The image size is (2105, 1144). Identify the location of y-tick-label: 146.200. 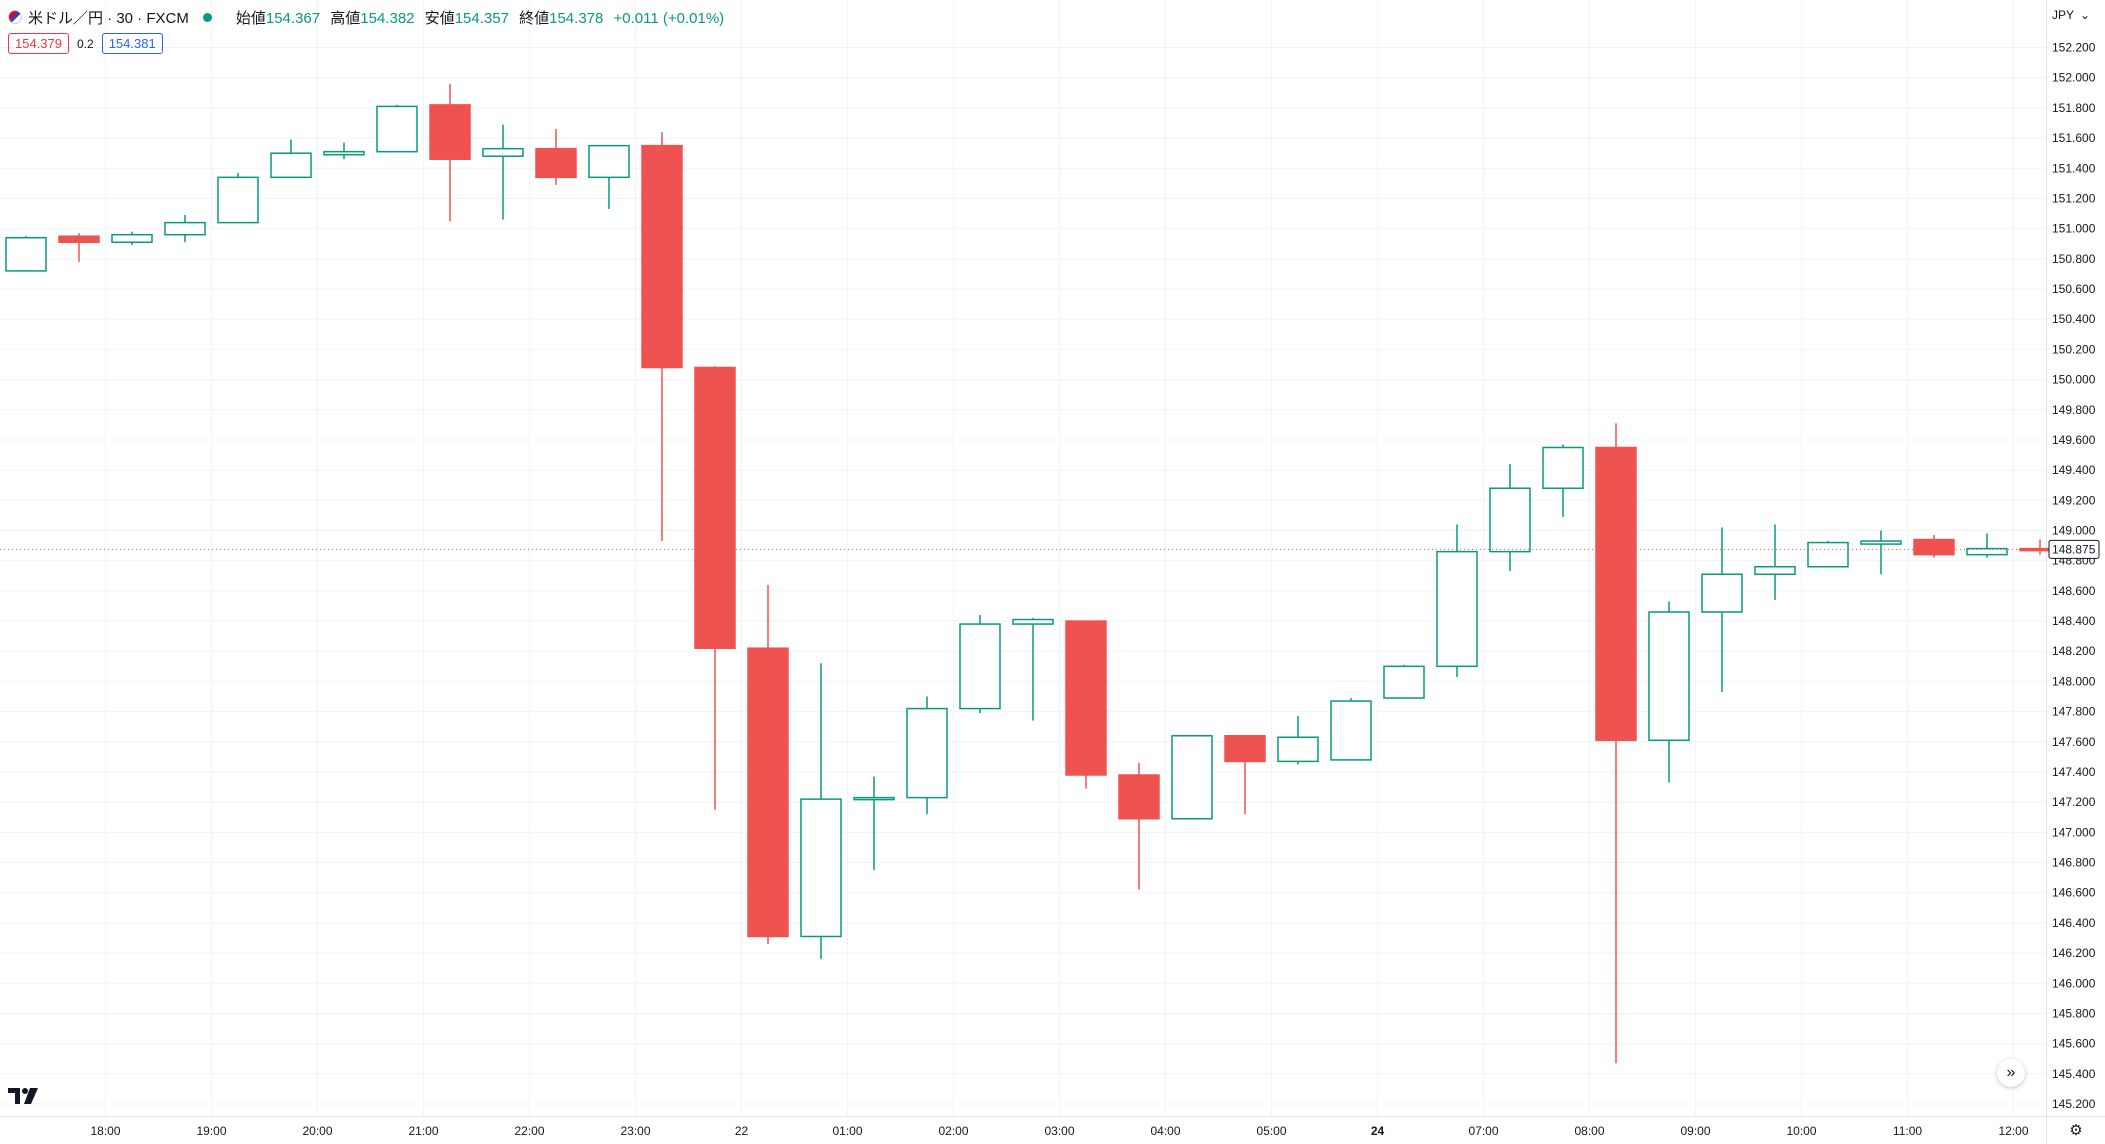
(2074, 953).